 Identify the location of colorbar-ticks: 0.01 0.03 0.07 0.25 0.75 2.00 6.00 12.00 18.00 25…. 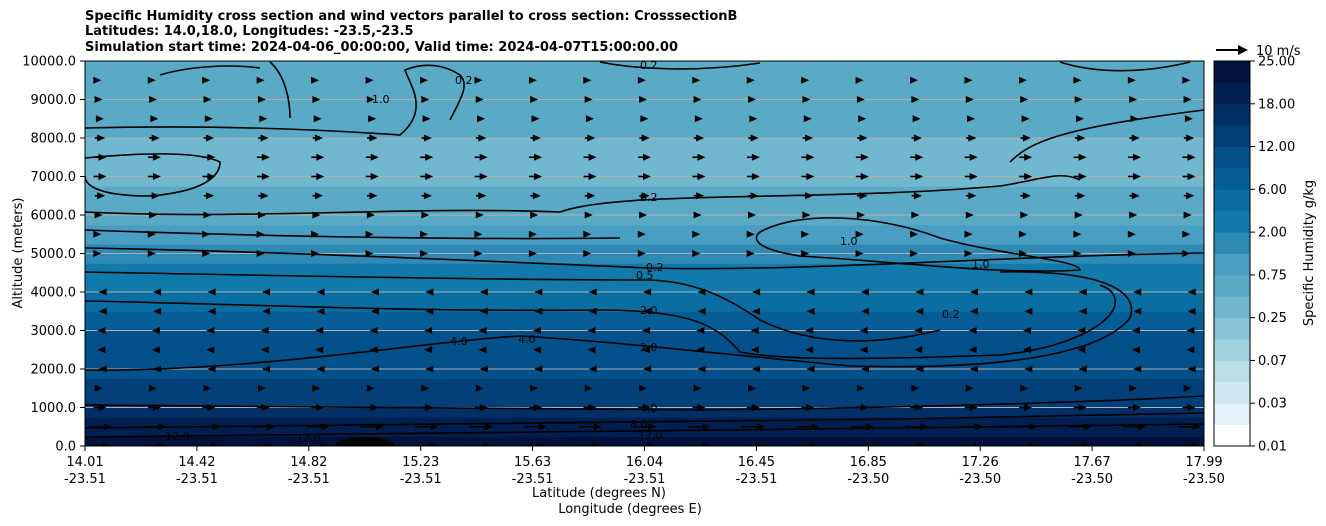
(1272, 255).